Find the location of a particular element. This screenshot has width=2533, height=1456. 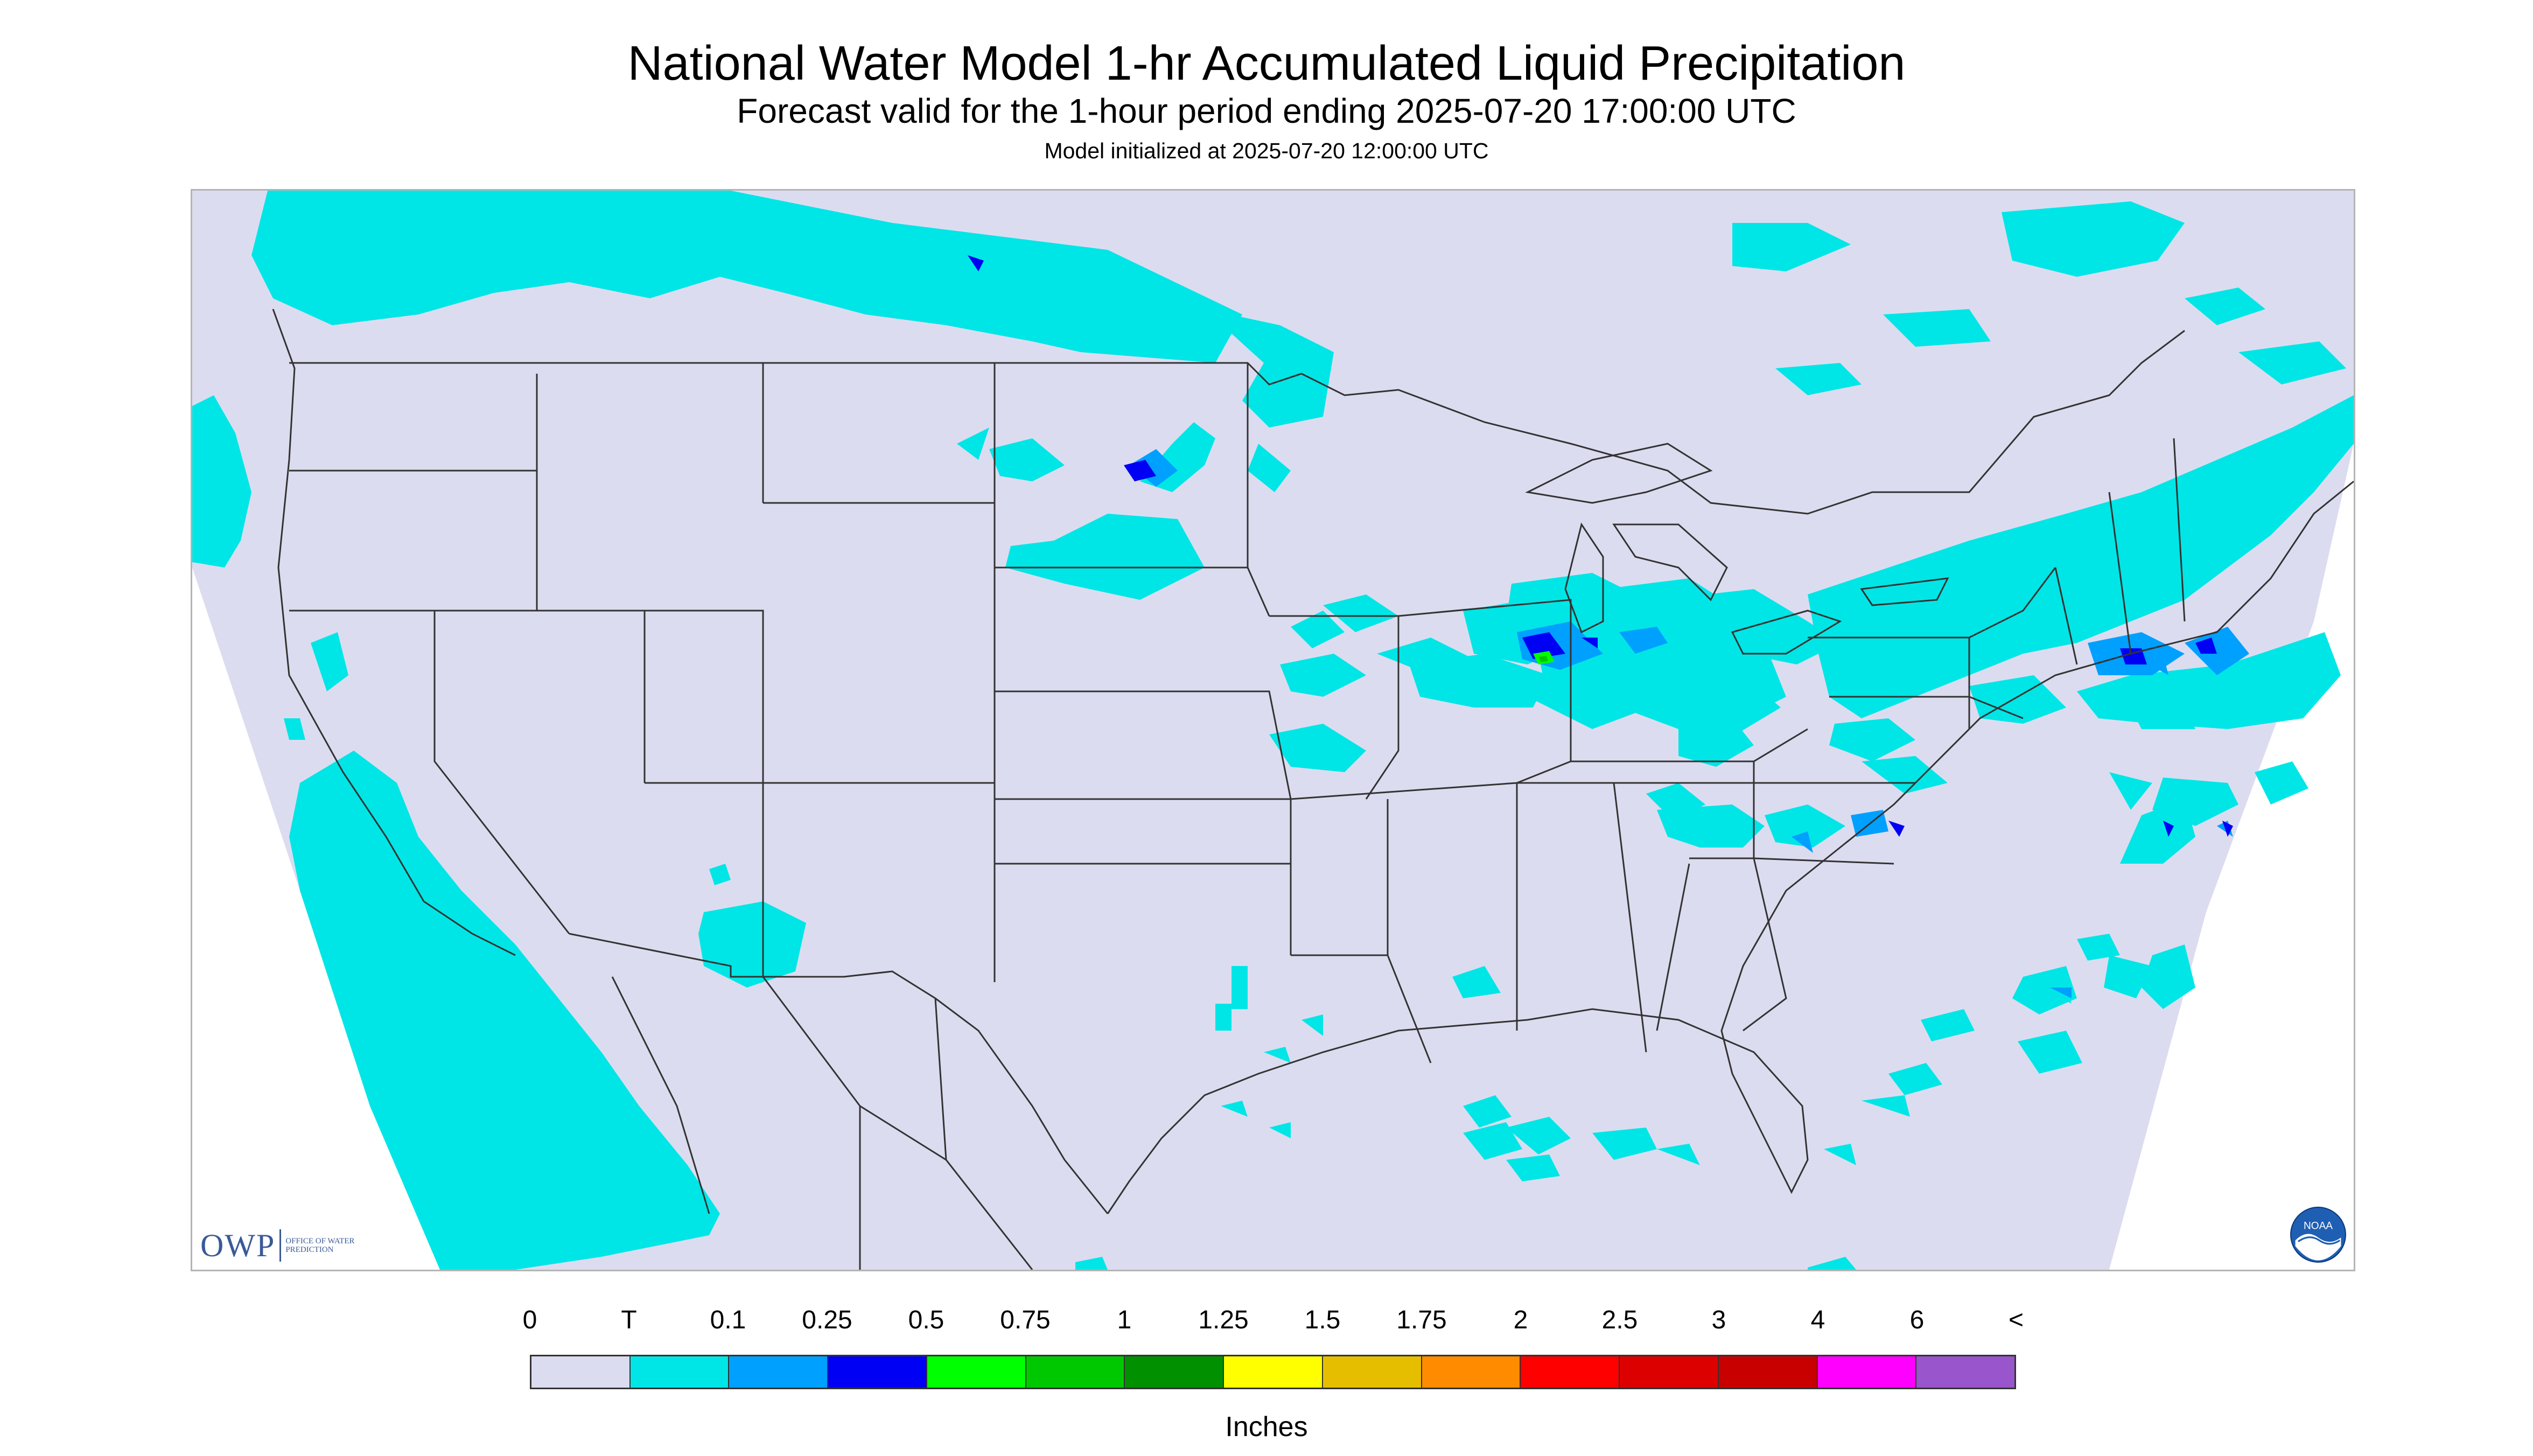

legend-tick-label: < is located at coordinates (2016, 1320).